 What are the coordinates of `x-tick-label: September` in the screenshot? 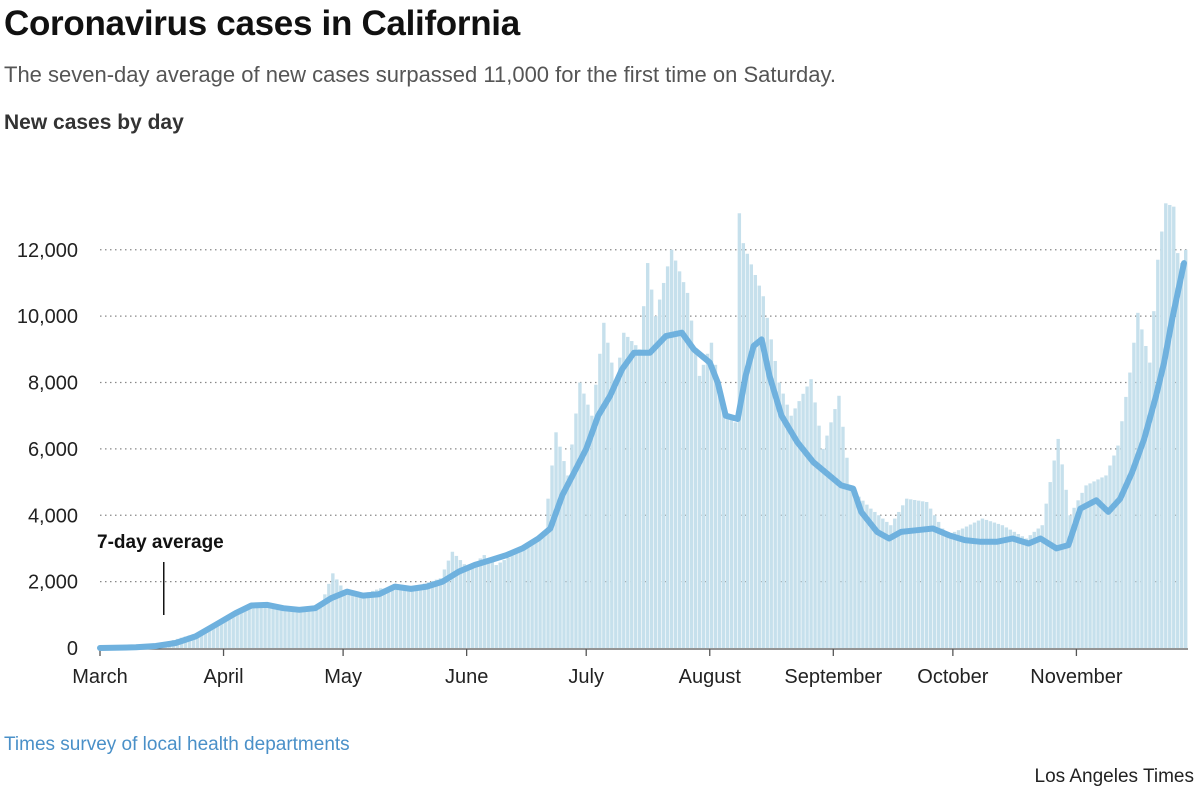 It's located at (833, 677).